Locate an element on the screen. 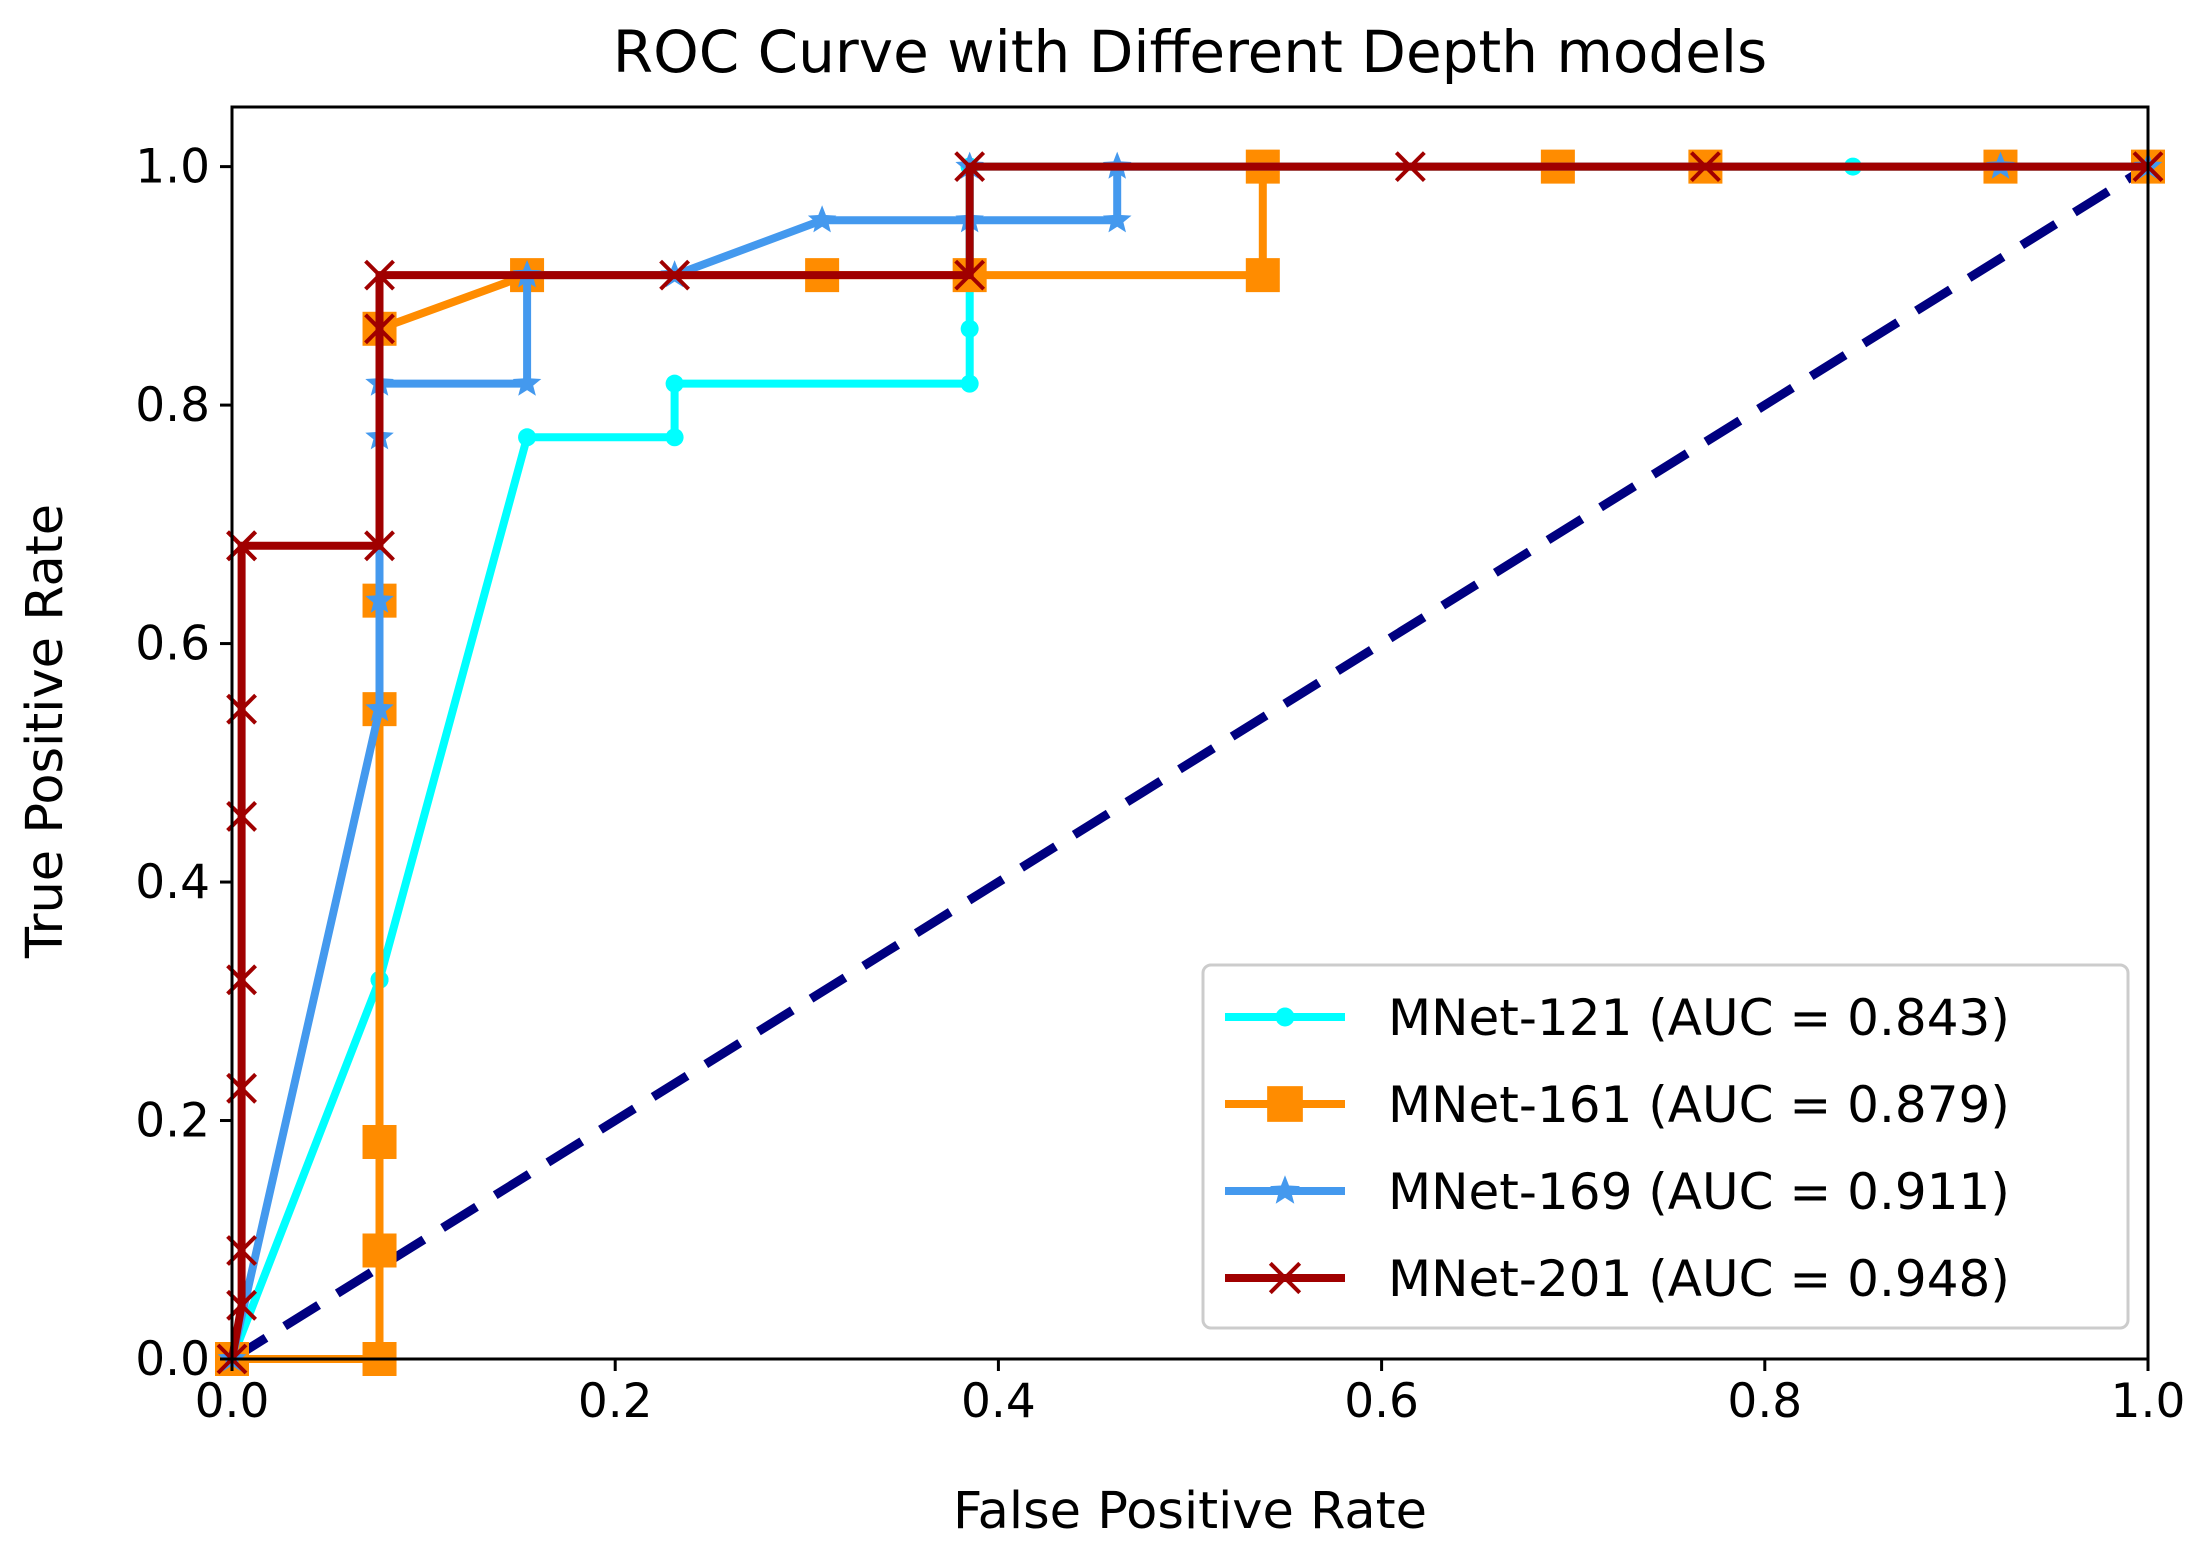  y-tick-label: 0.2 is located at coordinates (172, 1121).